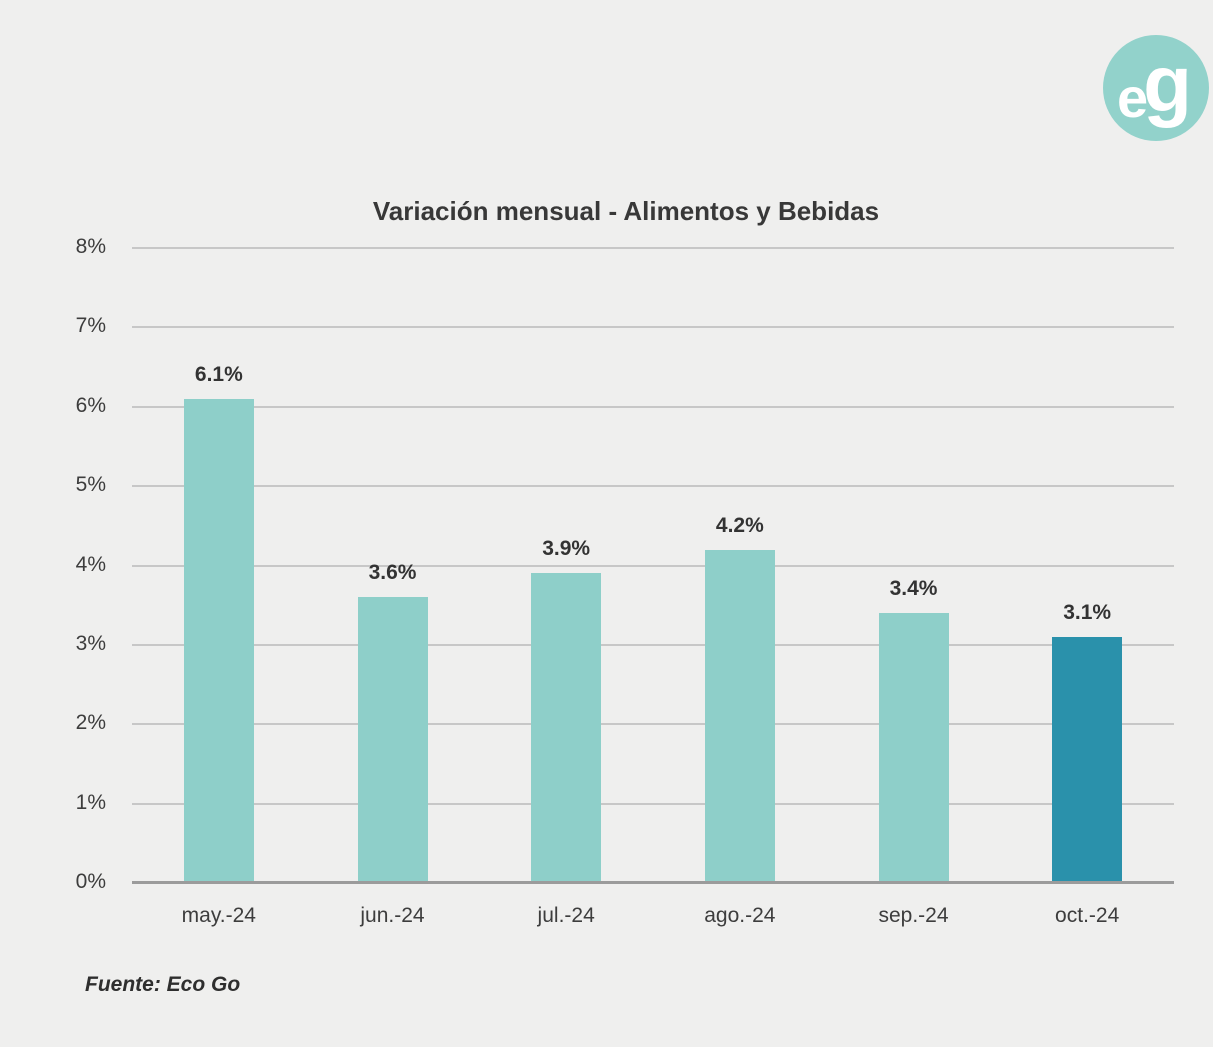  I want to click on source-note: Fuente: Eco Go, so click(163, 984).